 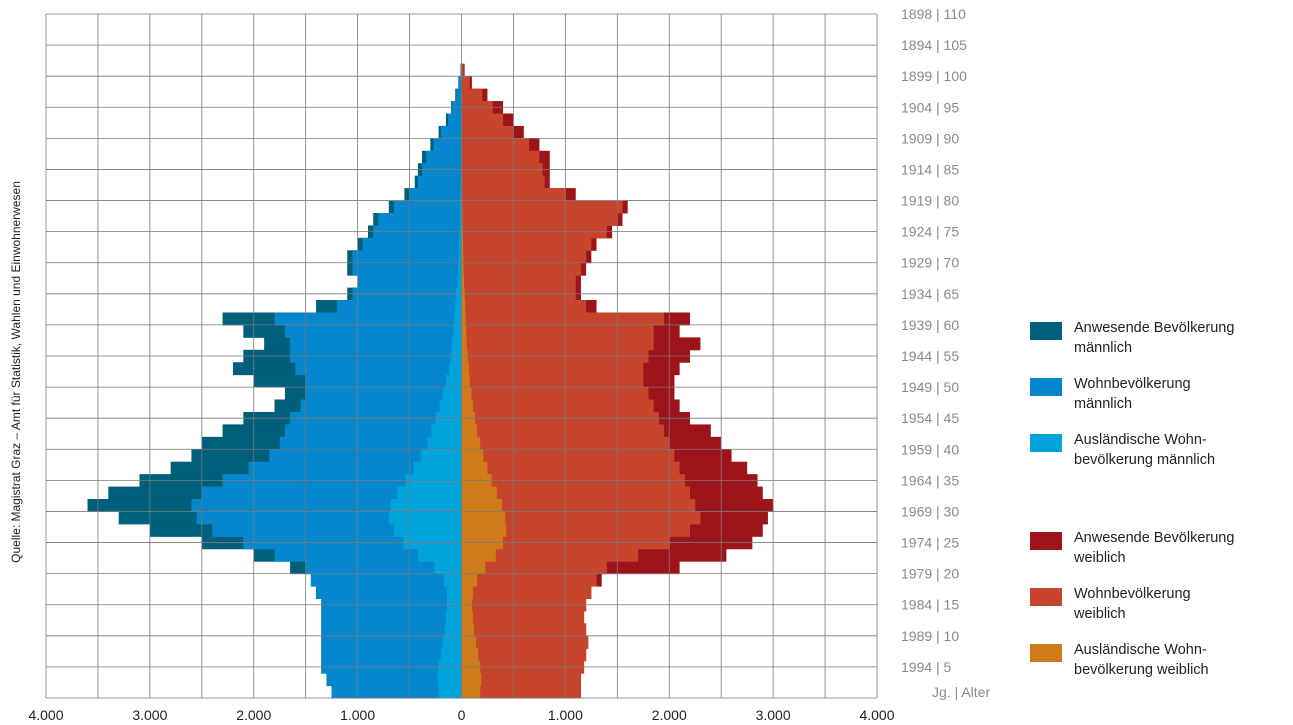 I want to click on y-tick-label: 1954 | 45, so click(x=930, y=418).